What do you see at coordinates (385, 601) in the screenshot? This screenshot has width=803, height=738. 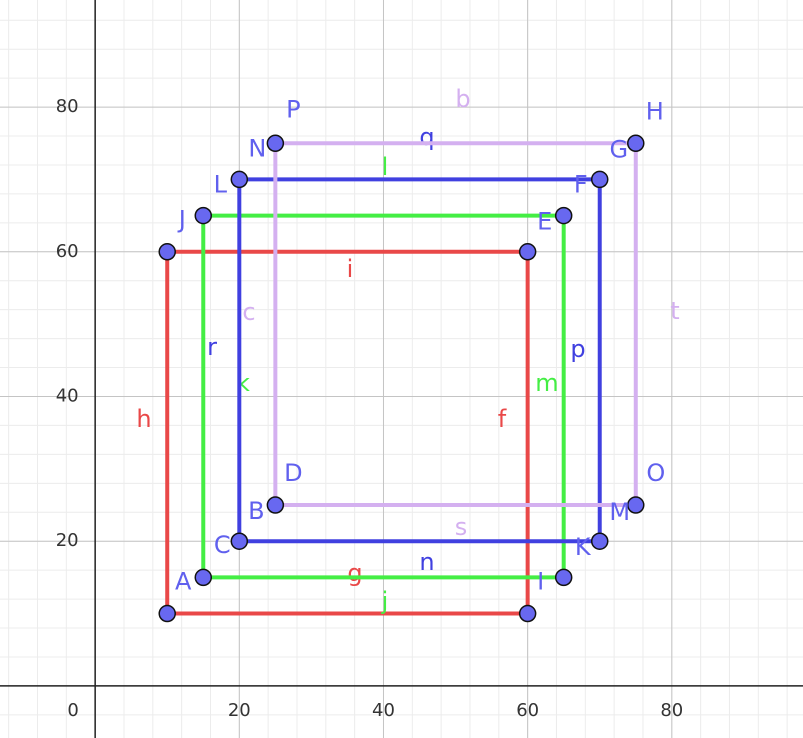 I see `segment-label: j` at bounding box center [385, 601].